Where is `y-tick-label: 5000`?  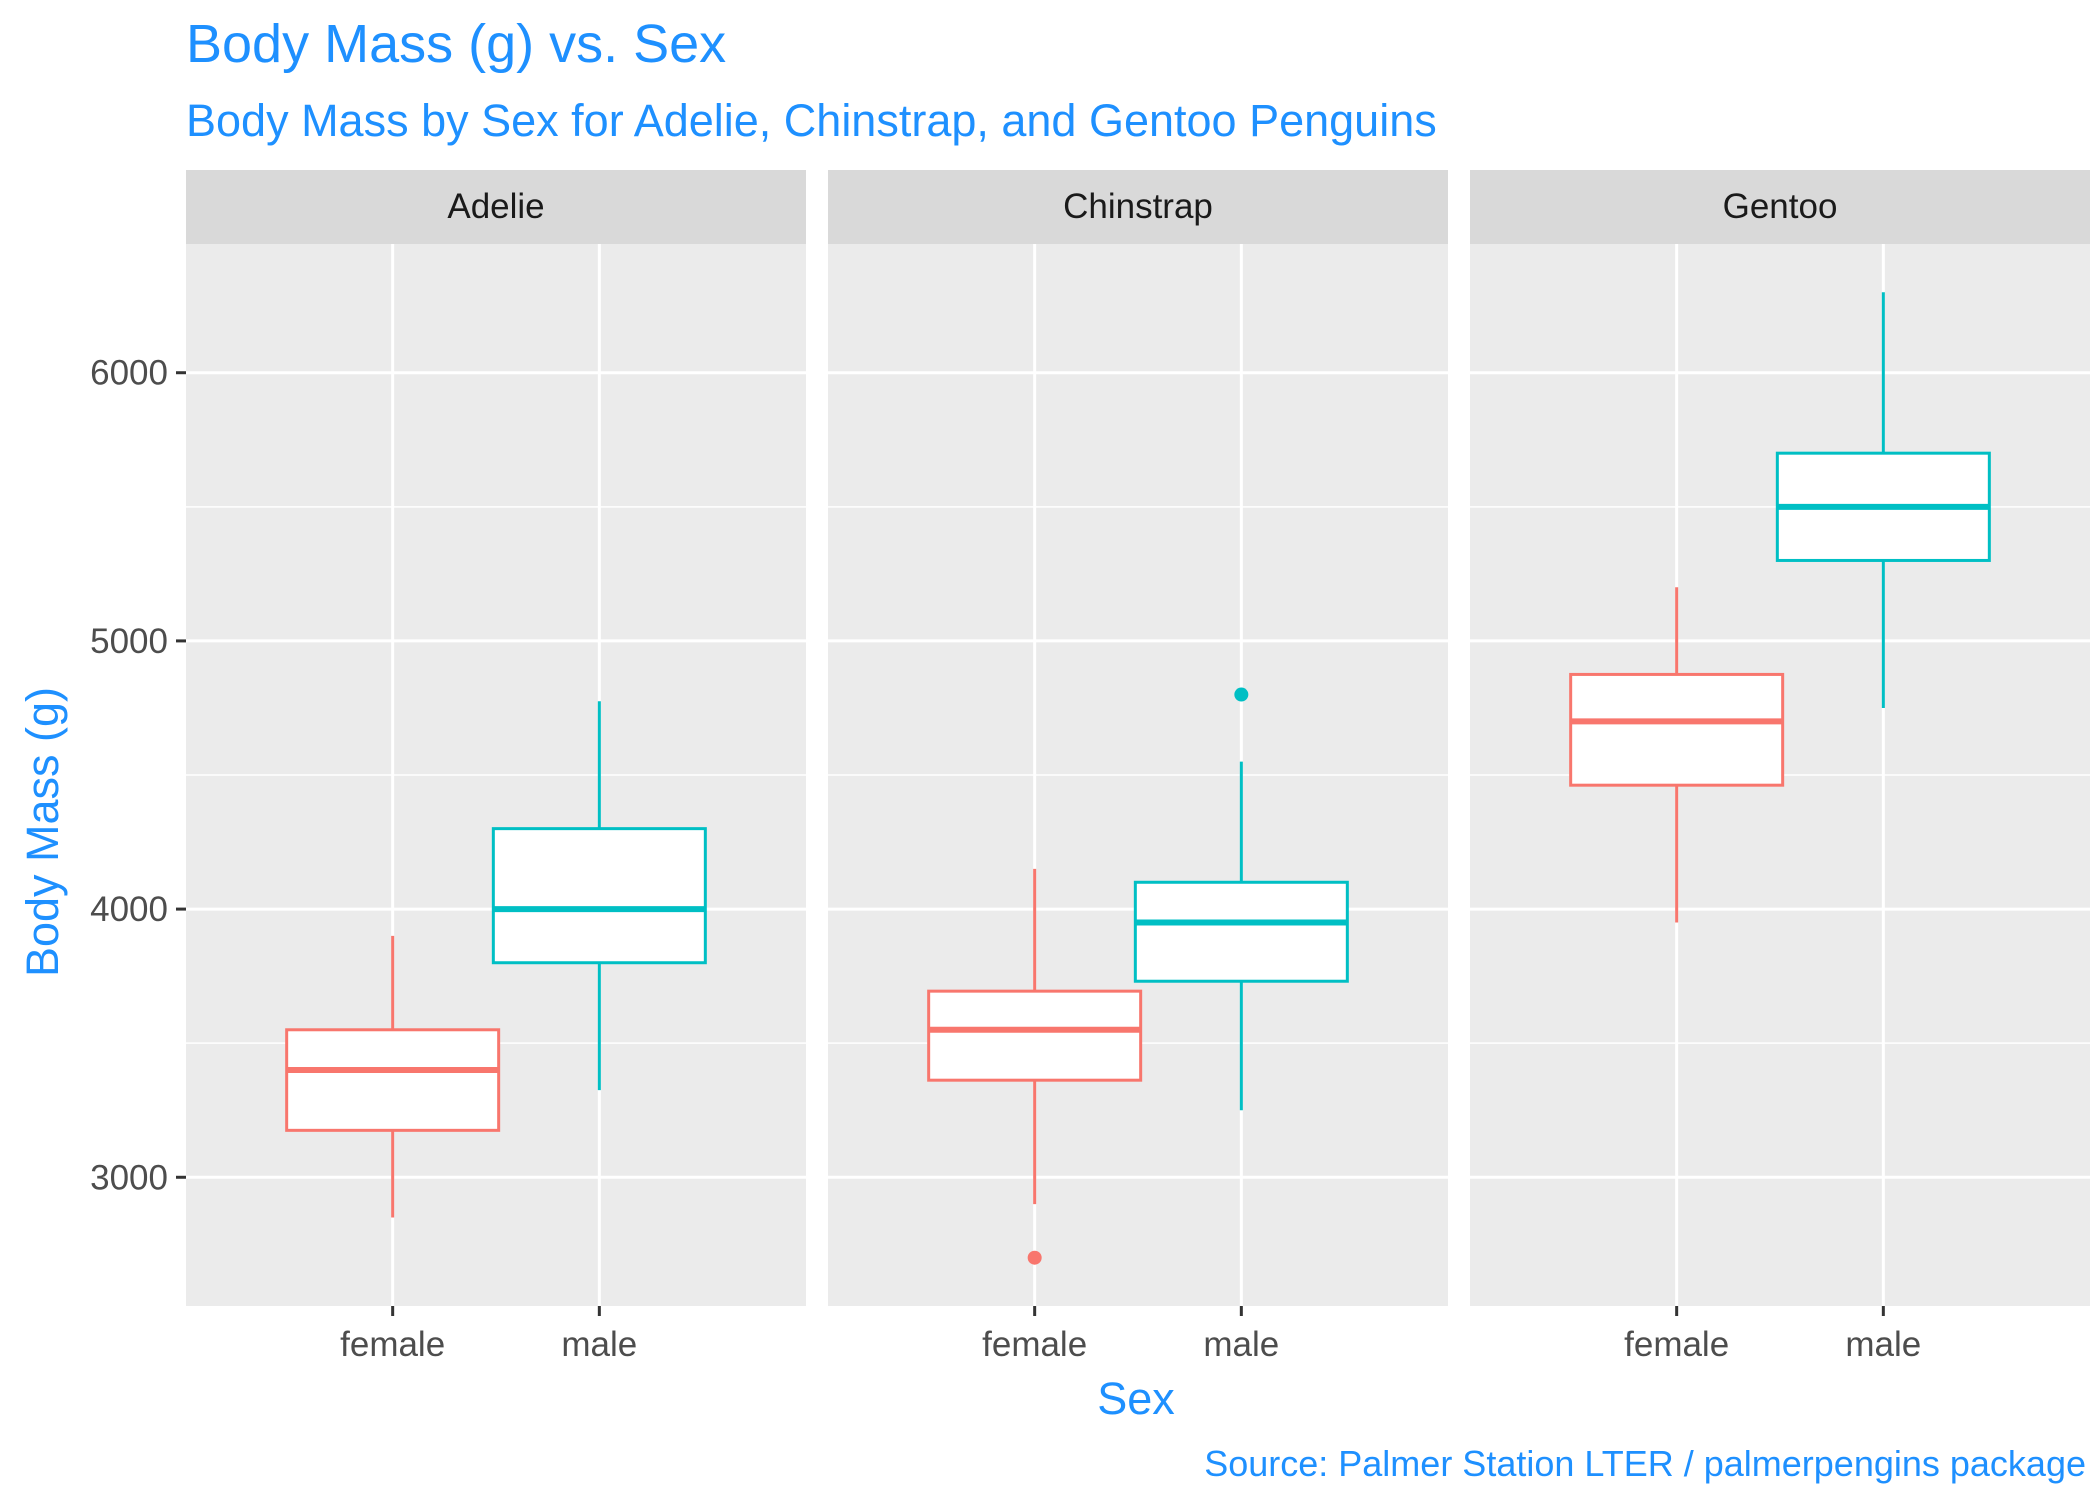
y-tick-label: 5000 is located at coordinates (129, 641).